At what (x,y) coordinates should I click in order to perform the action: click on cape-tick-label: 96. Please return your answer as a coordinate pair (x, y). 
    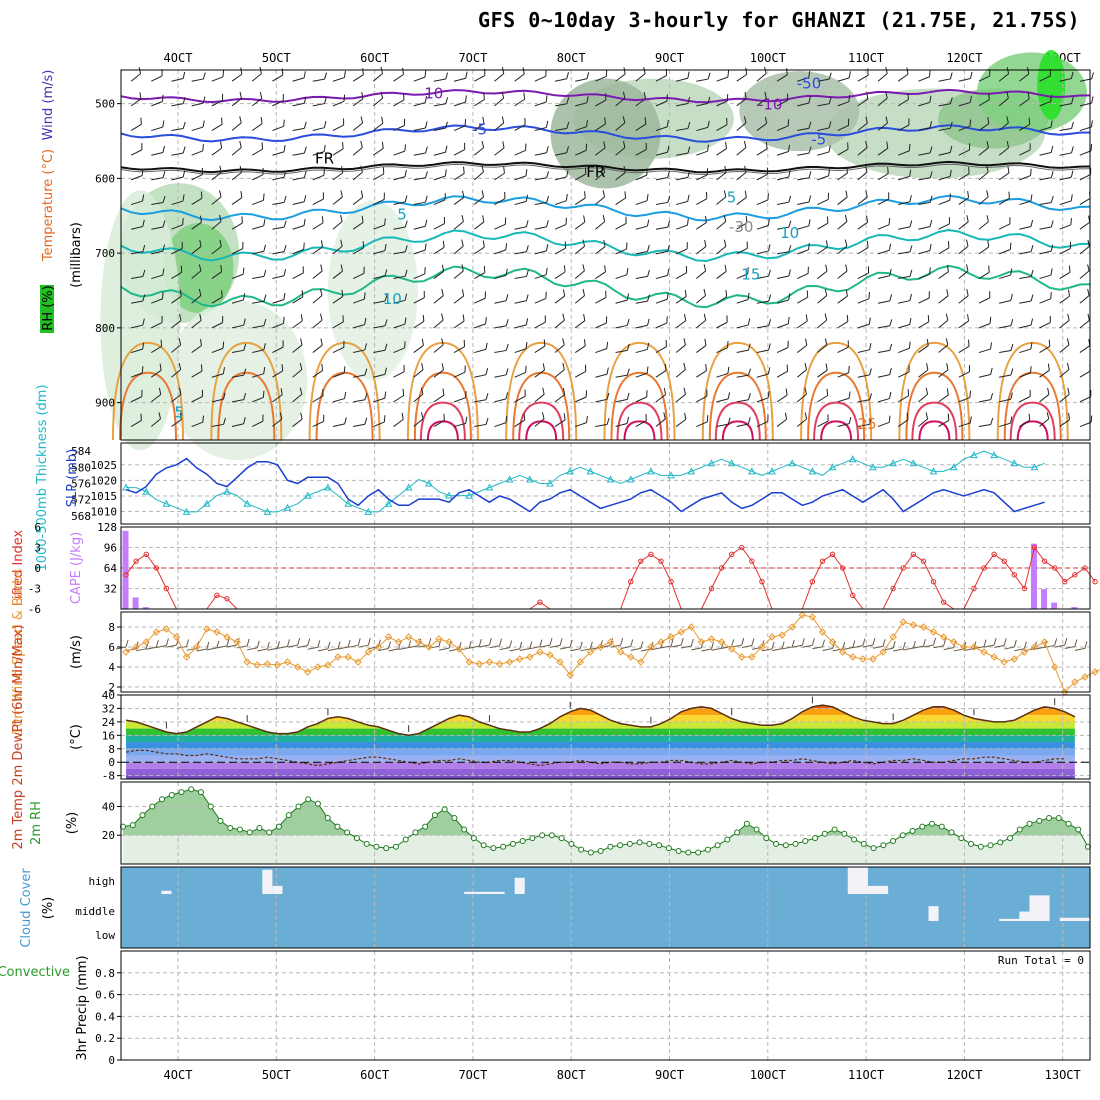
    Looking at the image, I should click on (110, 548).